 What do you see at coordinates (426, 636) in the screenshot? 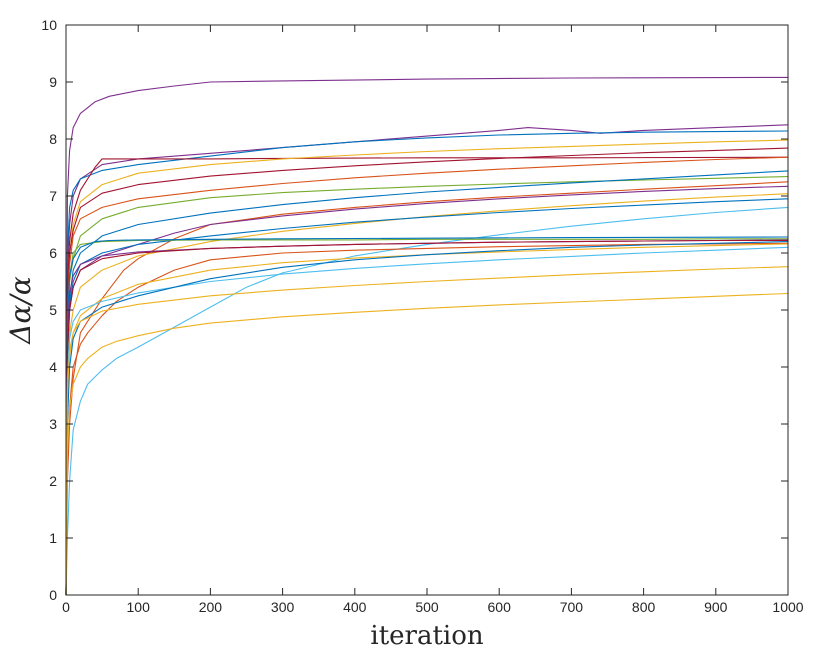
I see `x-axis-title: iteration` at bounding box center [426, 636].